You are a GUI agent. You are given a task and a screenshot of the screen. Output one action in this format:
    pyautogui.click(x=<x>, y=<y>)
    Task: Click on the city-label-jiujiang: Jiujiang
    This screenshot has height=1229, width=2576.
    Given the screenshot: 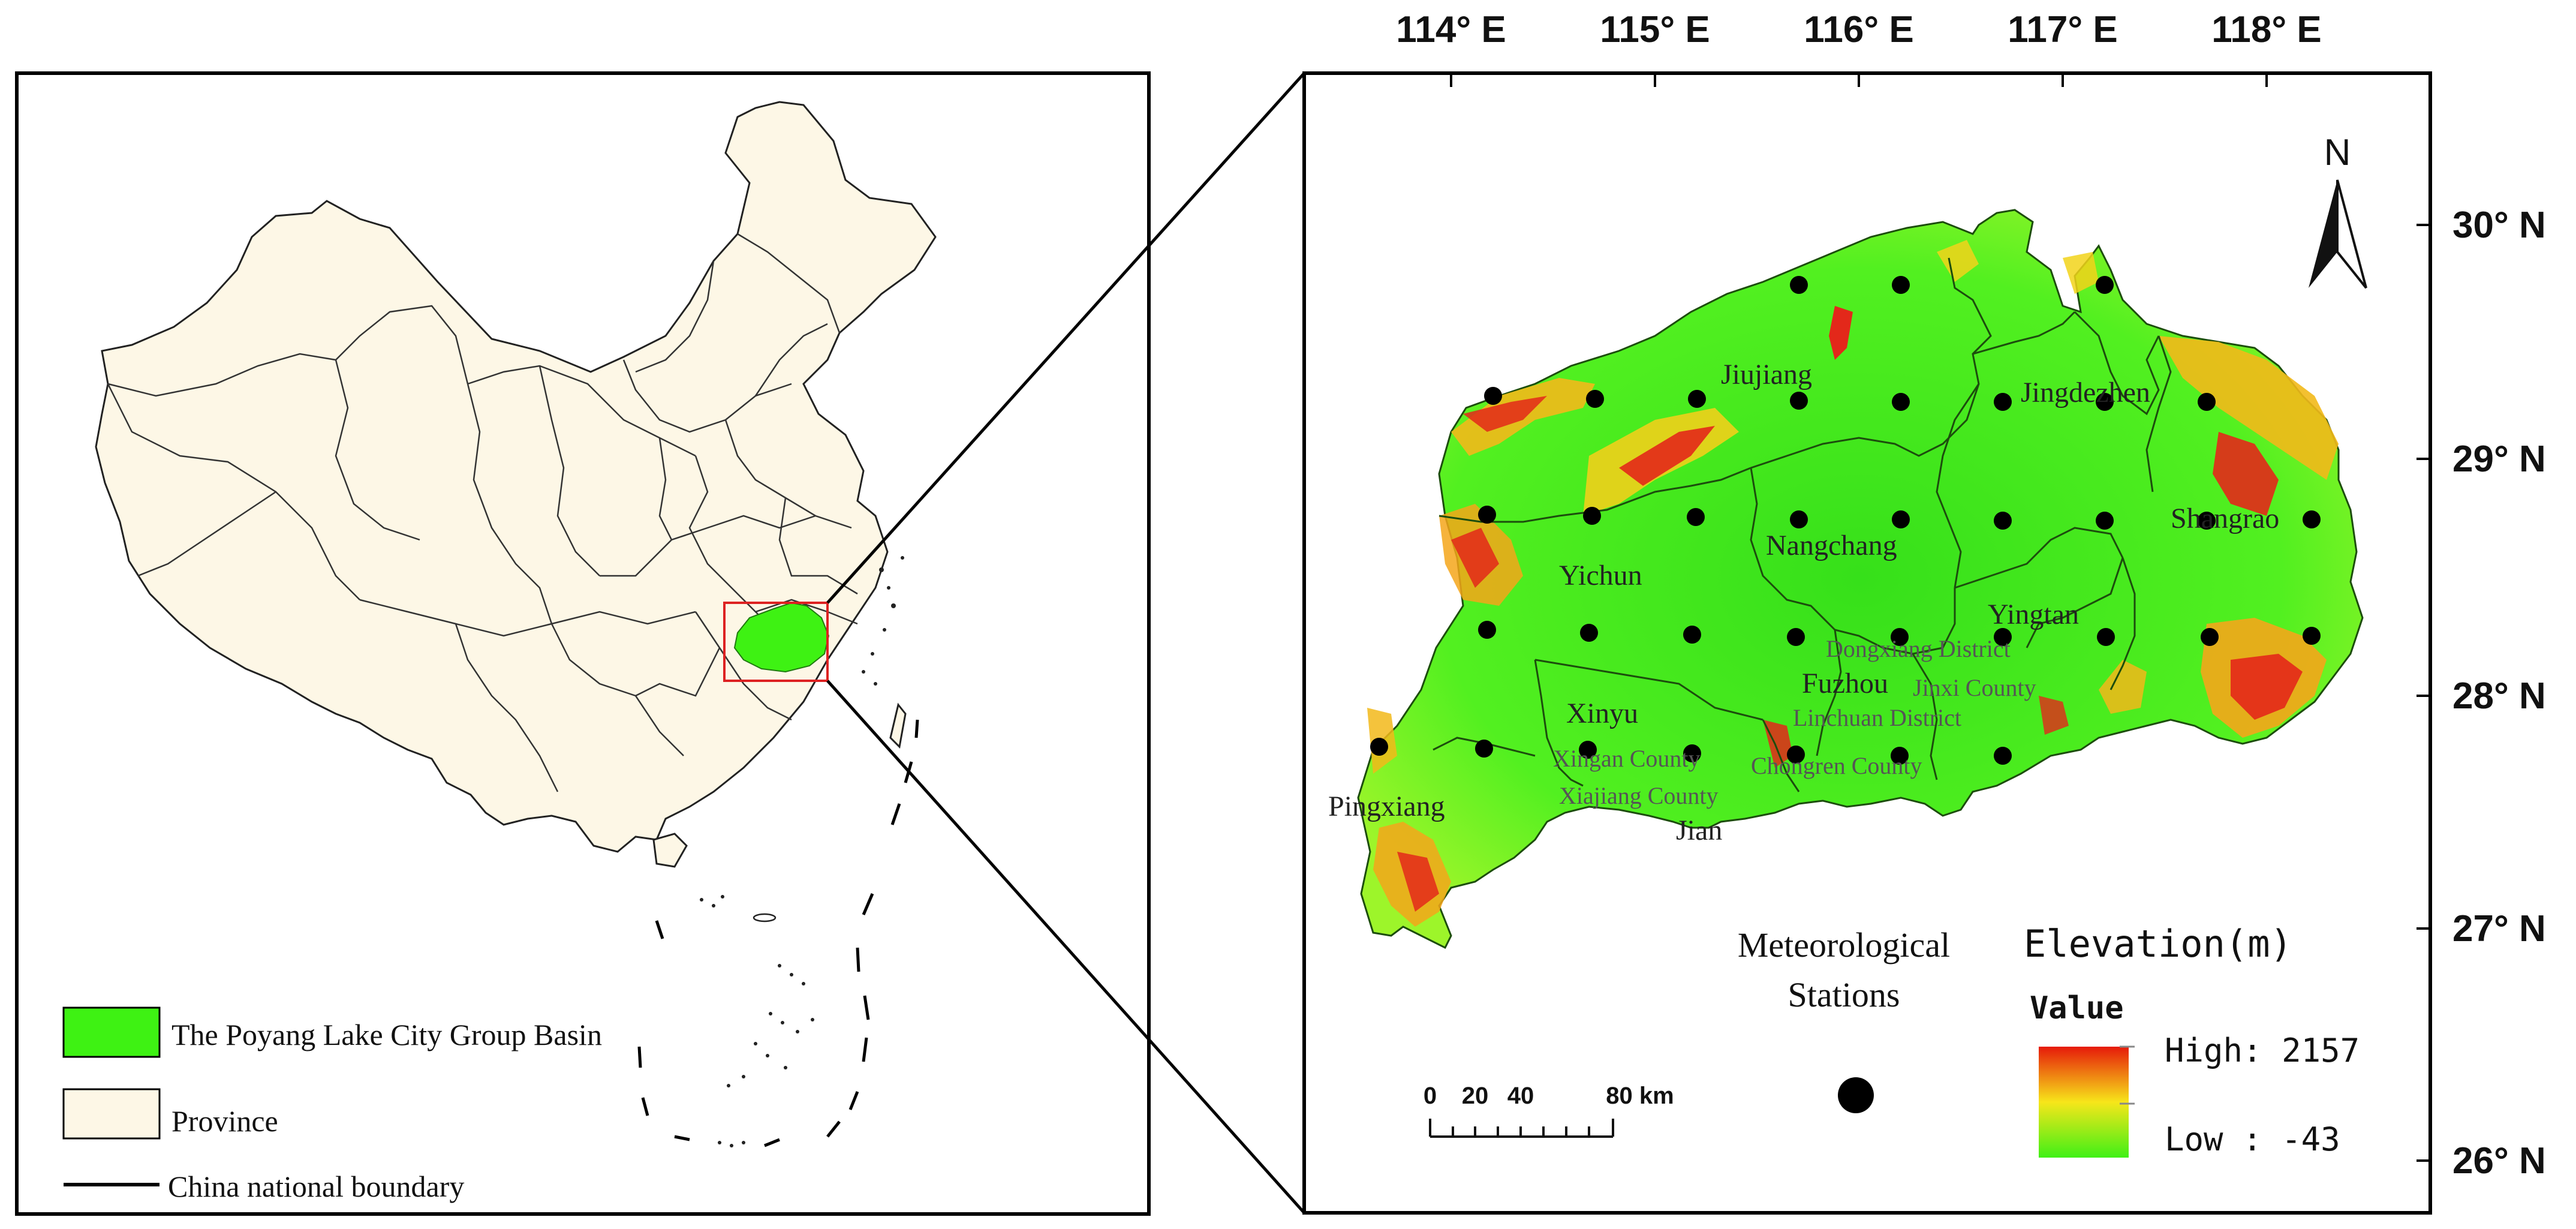 What is the action you would take?
    pyautogui.click(x=1767, y=374)
    